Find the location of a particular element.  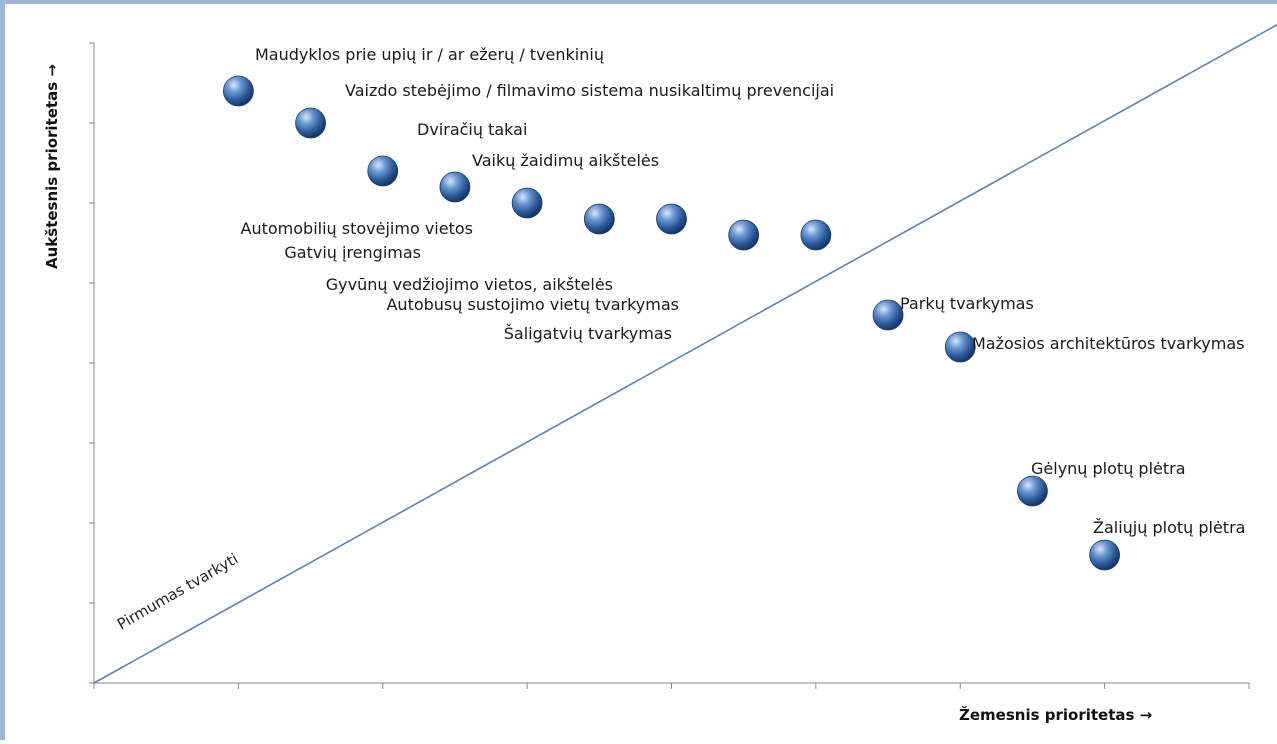

point-label: Autobusų sustojimo vietų tvarkymas is located at coordinates (532, 304).